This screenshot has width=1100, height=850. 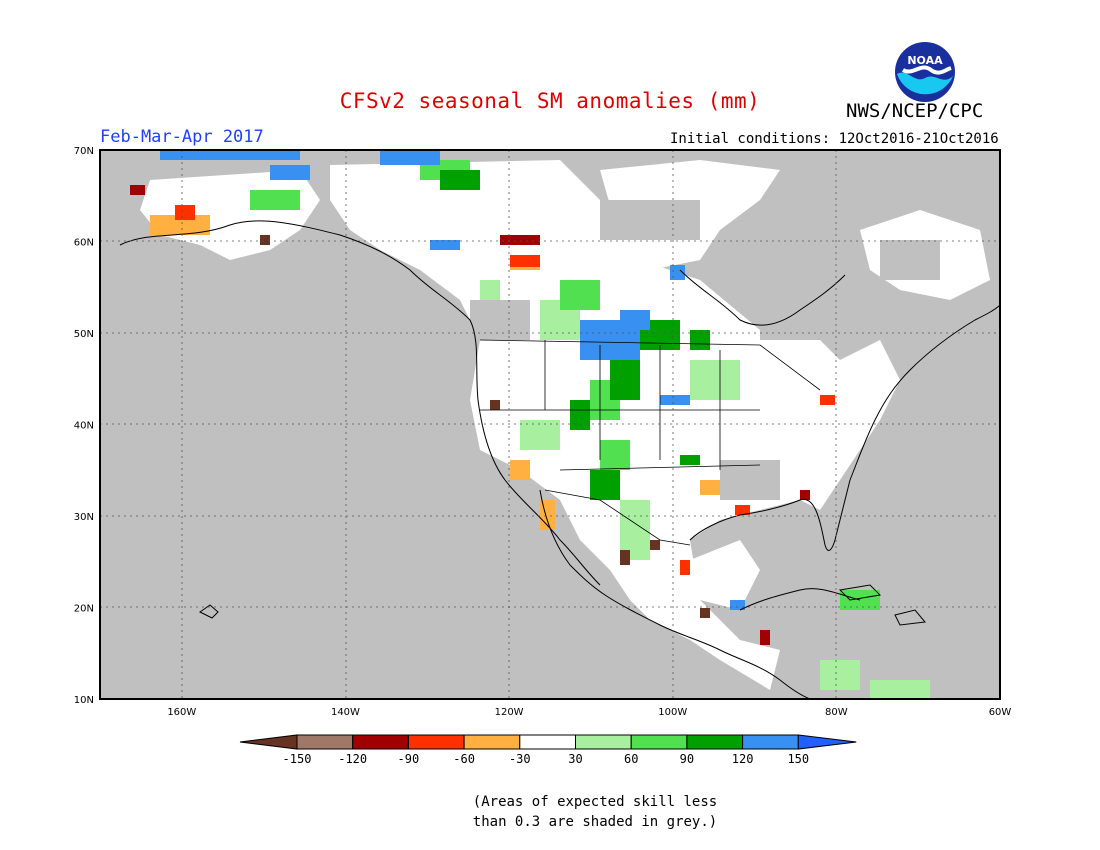 What do you see at coordinates (650, 442) in the screenshot?
I see `borders` at bounding box center [650, 442].